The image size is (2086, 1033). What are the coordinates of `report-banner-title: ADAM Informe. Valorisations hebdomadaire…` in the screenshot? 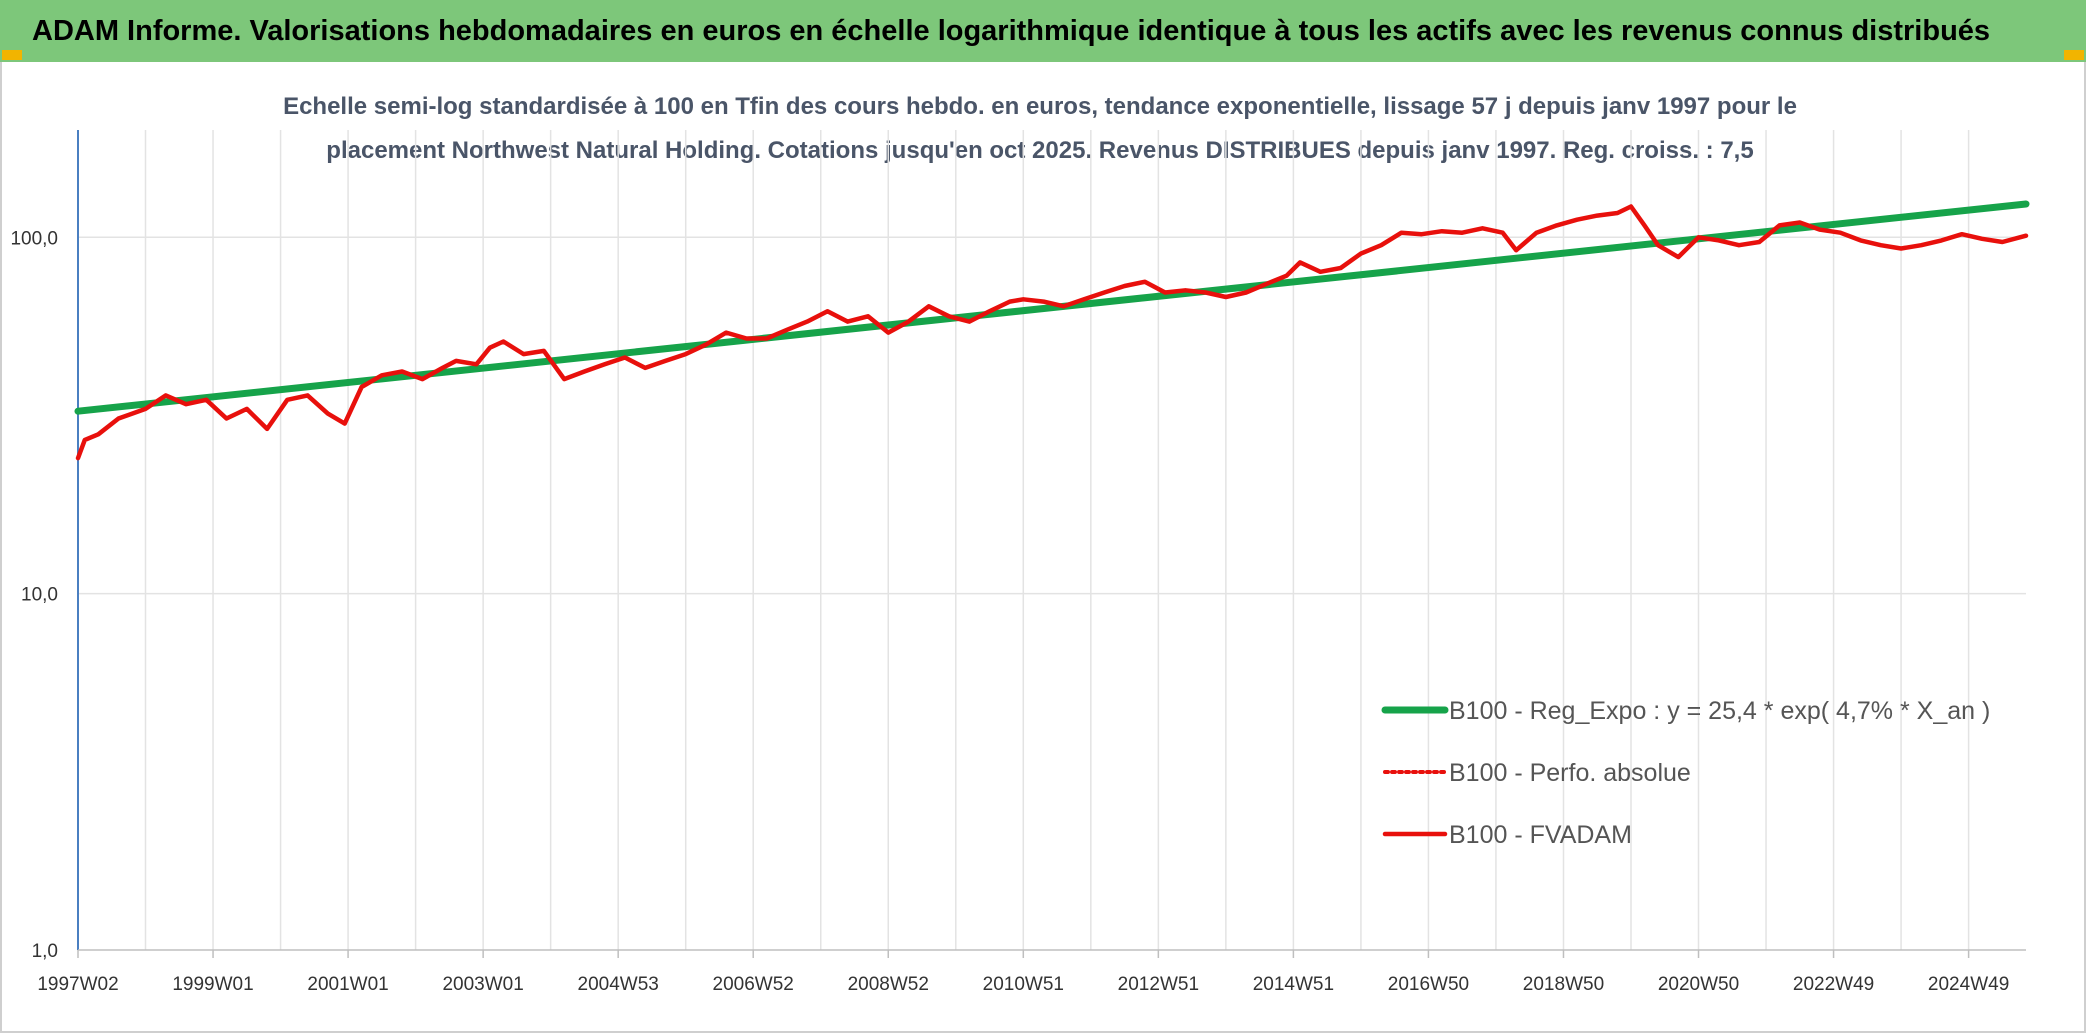 It's located at (1043, 31).